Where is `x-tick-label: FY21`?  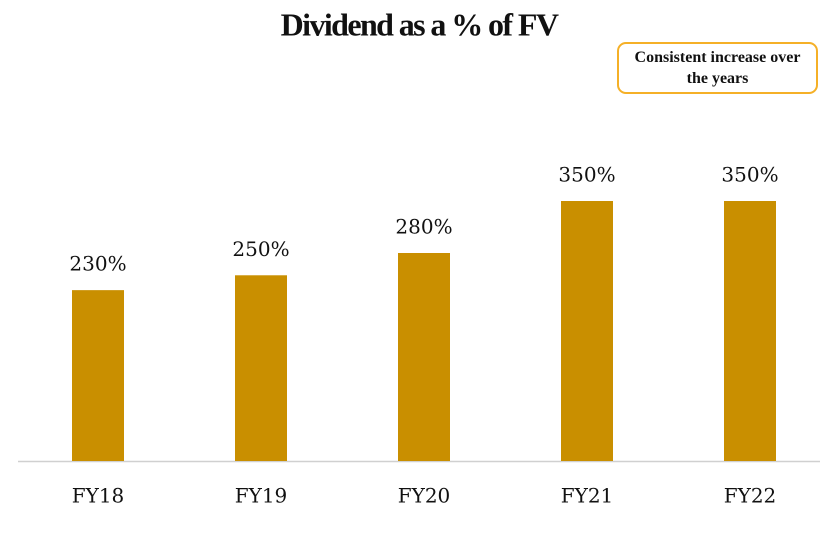 x-tick-label: FY21 is located at coordinates (587, 496).